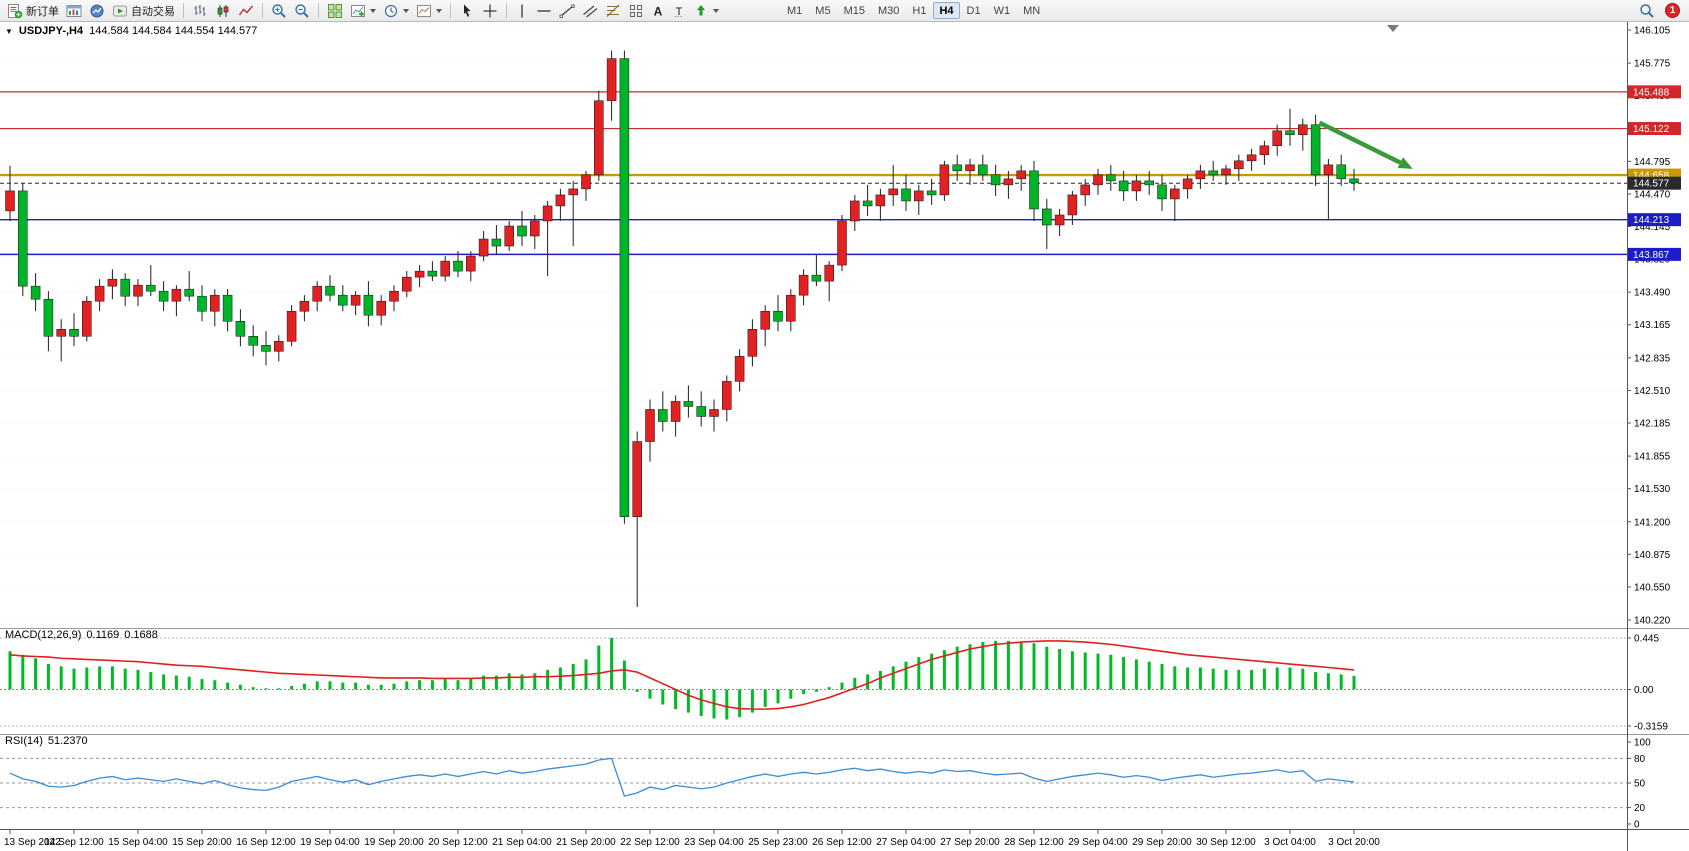 Image resolution: width=1689 pixels, height=851 pixels. I want to click on timeframe-button-h1: H1, so click(919, 10).